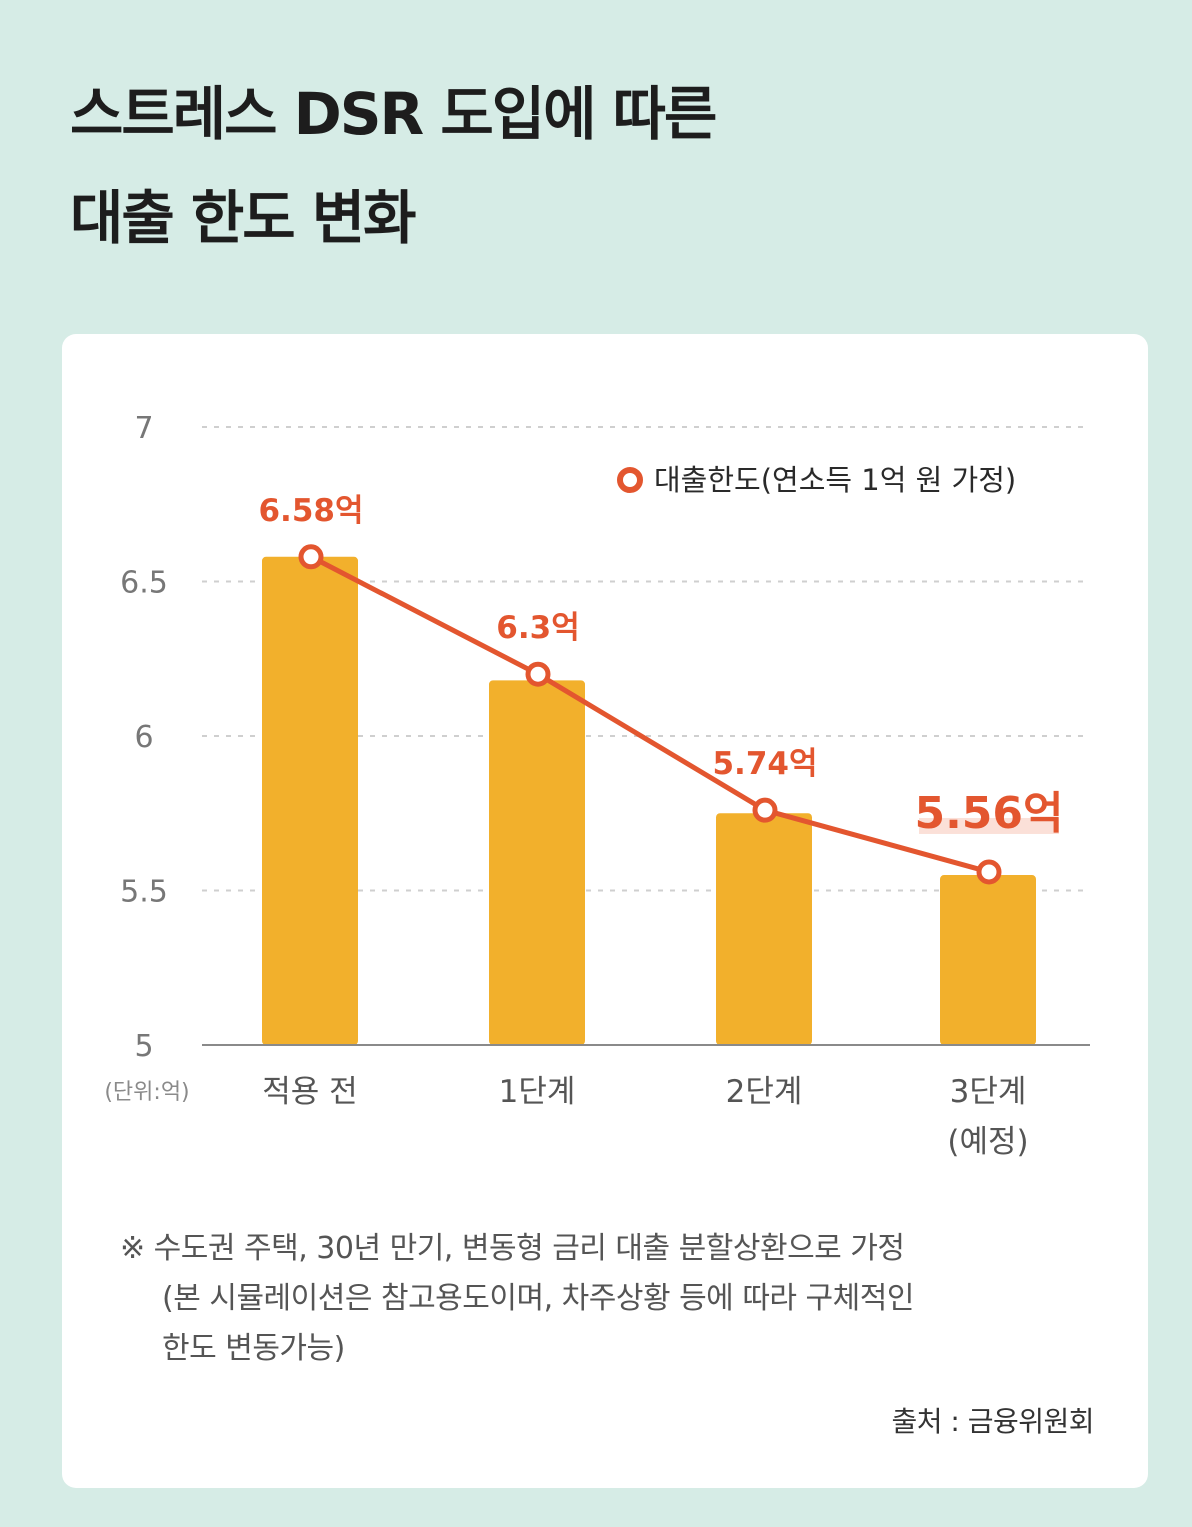  Describe the element at coordinates (988, 813) in the screenshot. I see `data-label: 5.56억` at that location.